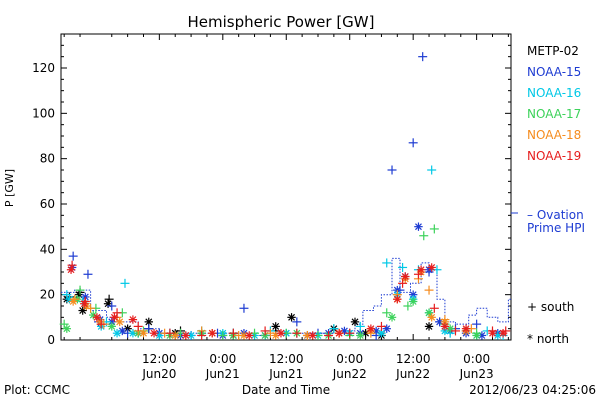 The width and height of the screenshot is (600, 404). I want to click on y-tick-label: 80, so click(47, 159).